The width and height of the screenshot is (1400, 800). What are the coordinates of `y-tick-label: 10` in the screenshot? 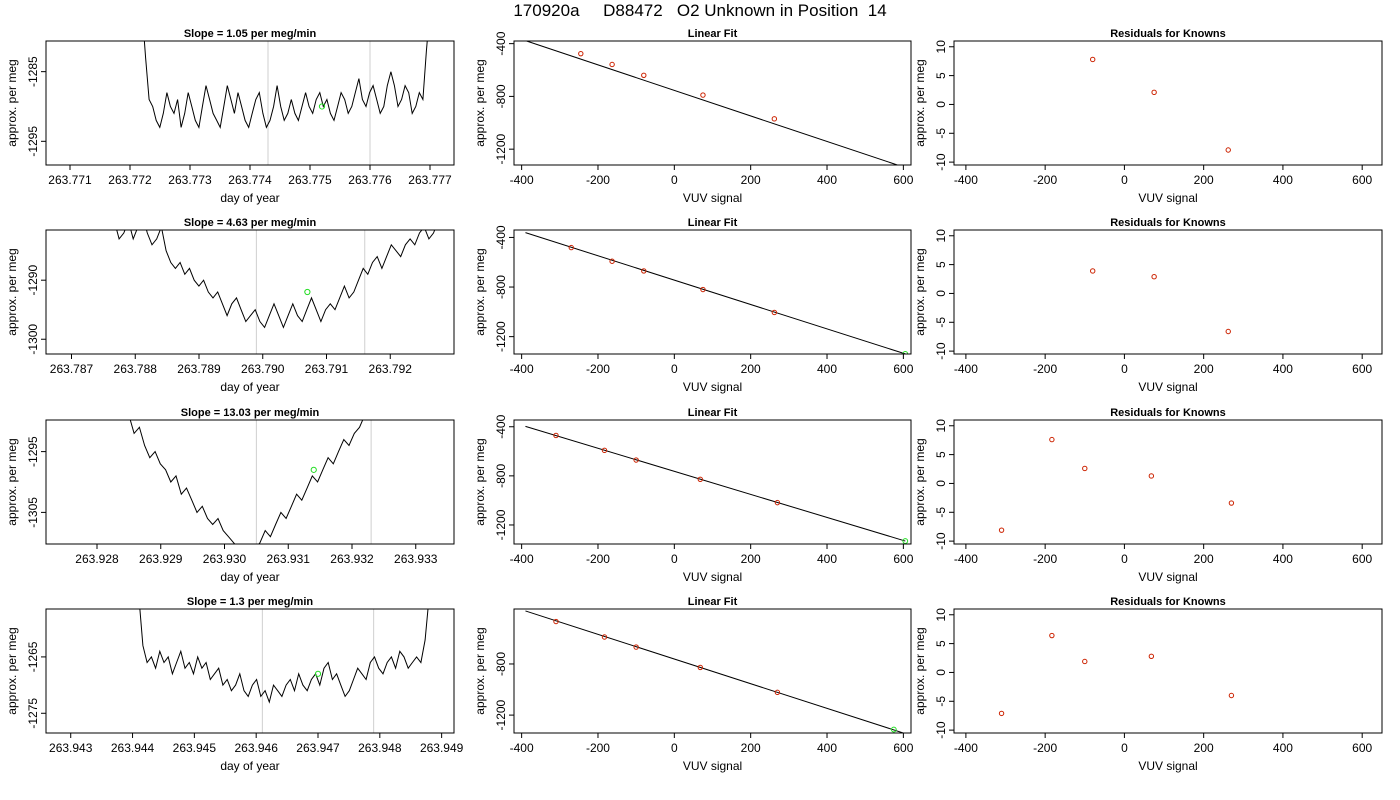 It's located at (941, 236).